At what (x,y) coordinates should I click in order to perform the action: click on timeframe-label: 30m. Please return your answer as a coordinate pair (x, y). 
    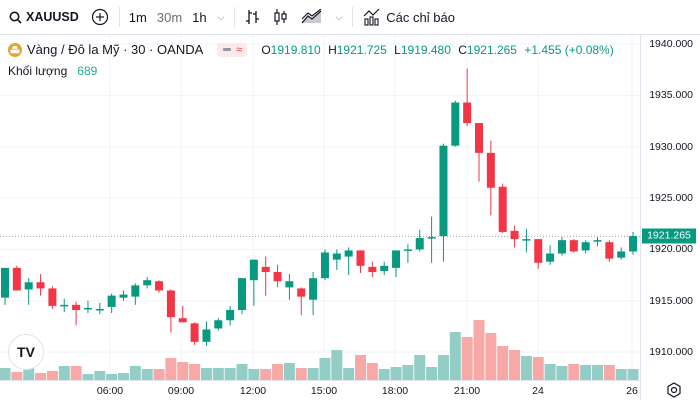
    Looking at the image, I should click on (169, 17).